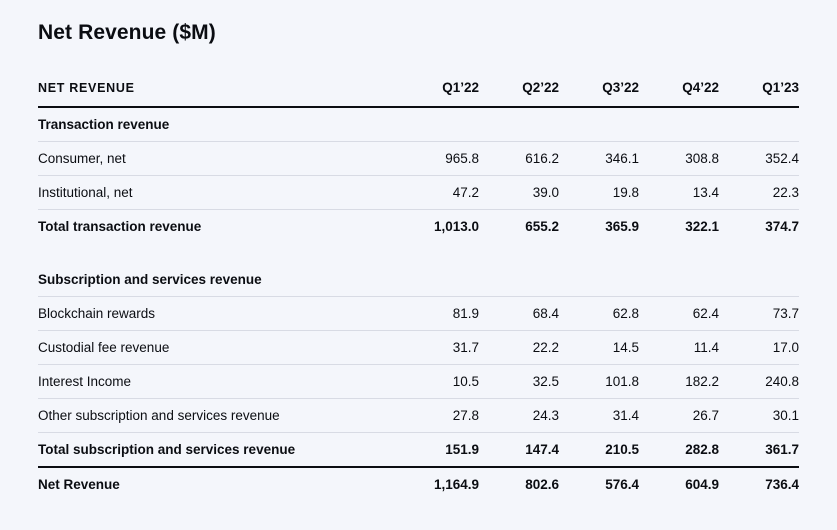 The width and height of the screenshot is (837, 530). I want to click on cell-value: 182.2, so click(679, 381).